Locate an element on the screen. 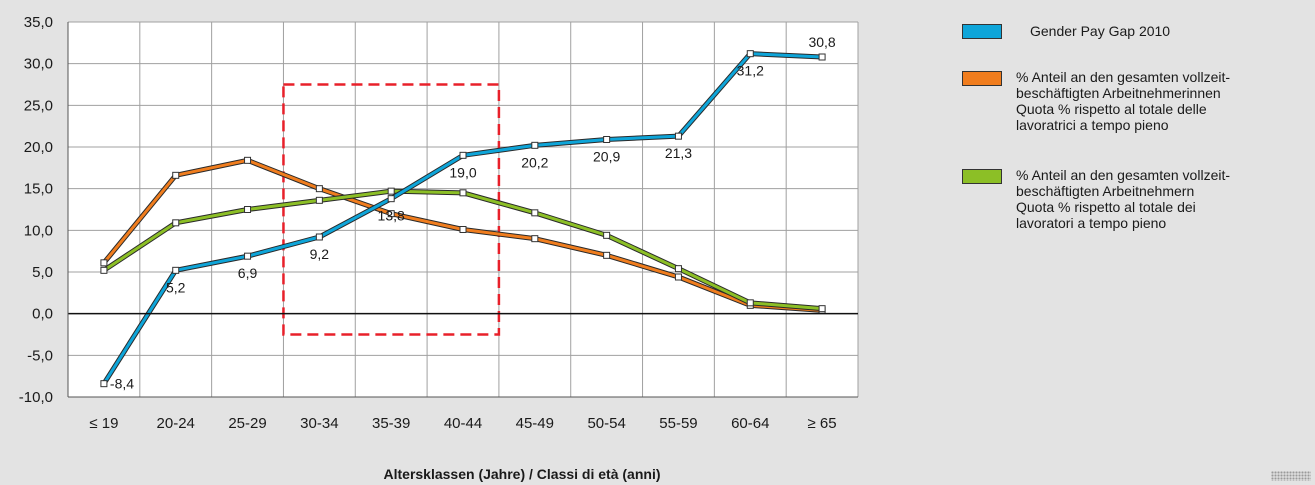  data-label: 9,2 is located at coordinates (320, 254).